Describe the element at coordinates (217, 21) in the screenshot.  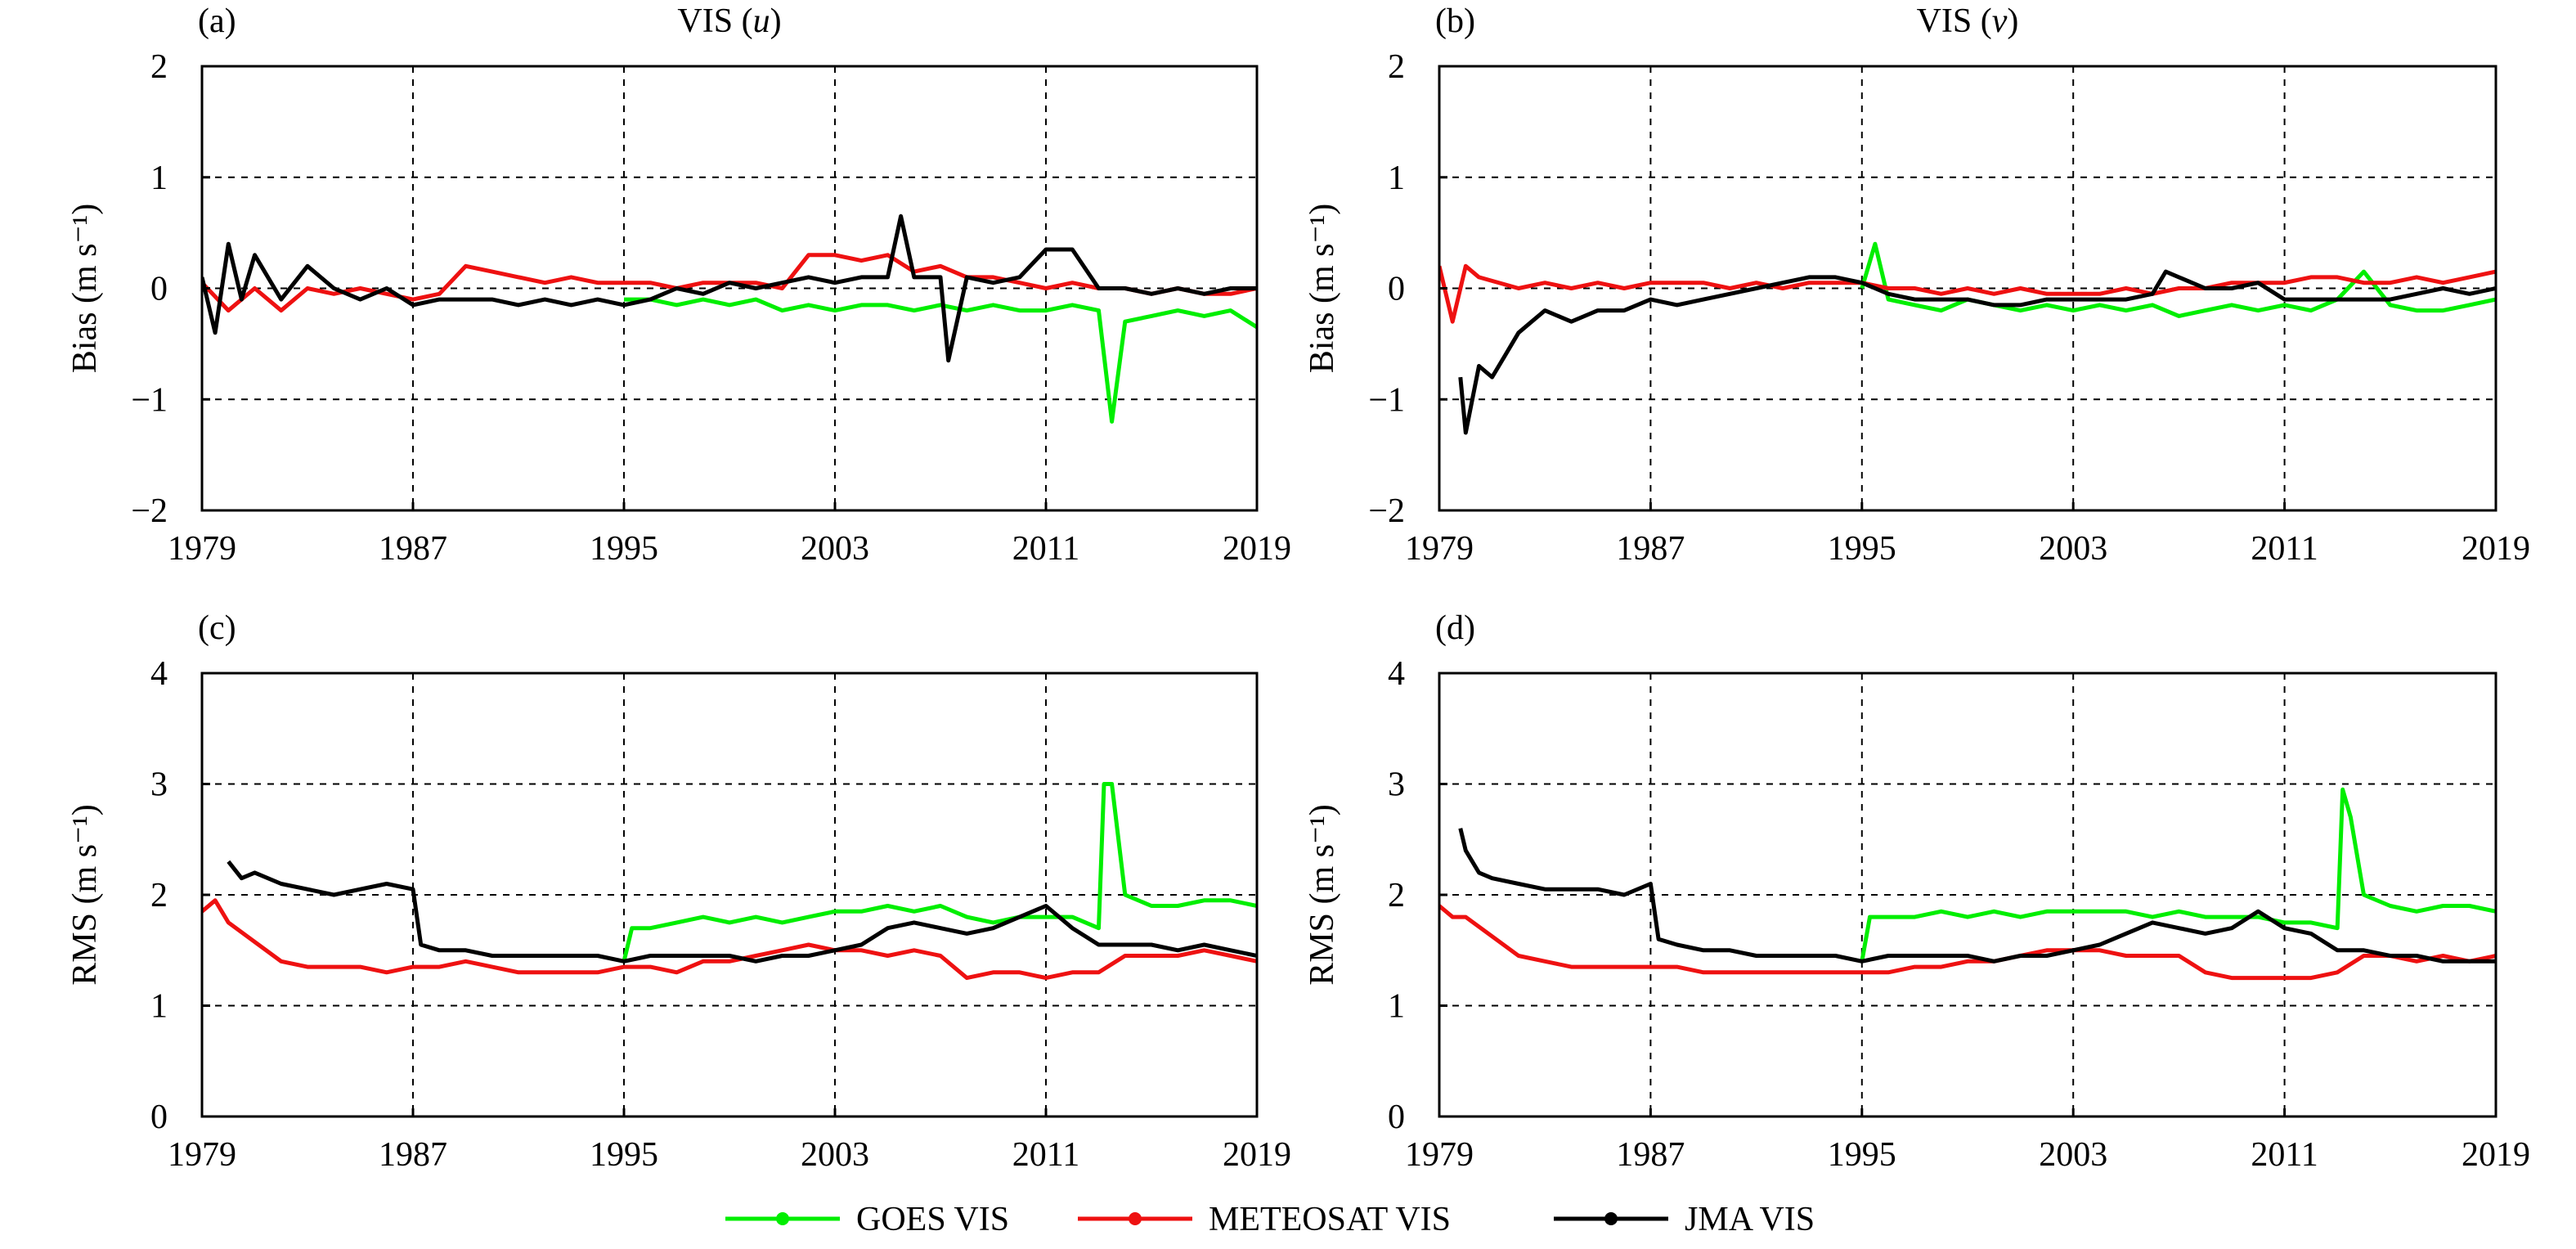
I see `panel-label: (a)` at that location.